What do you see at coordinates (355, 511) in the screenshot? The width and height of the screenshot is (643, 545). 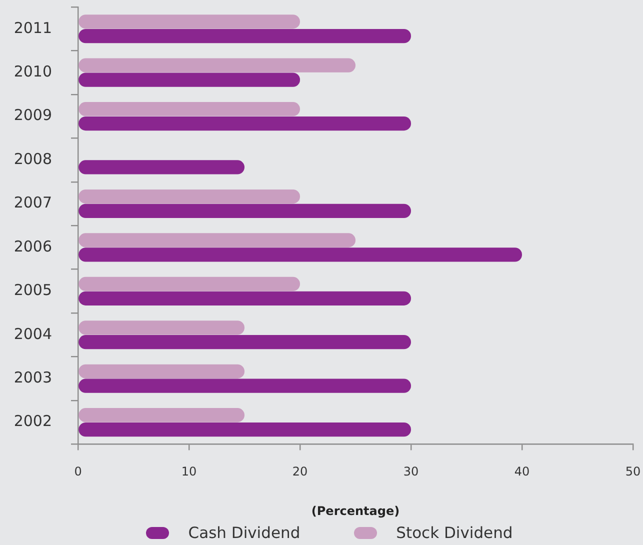 I see `x-axis-title: (Percentage)` at bounding box center [355, 511].